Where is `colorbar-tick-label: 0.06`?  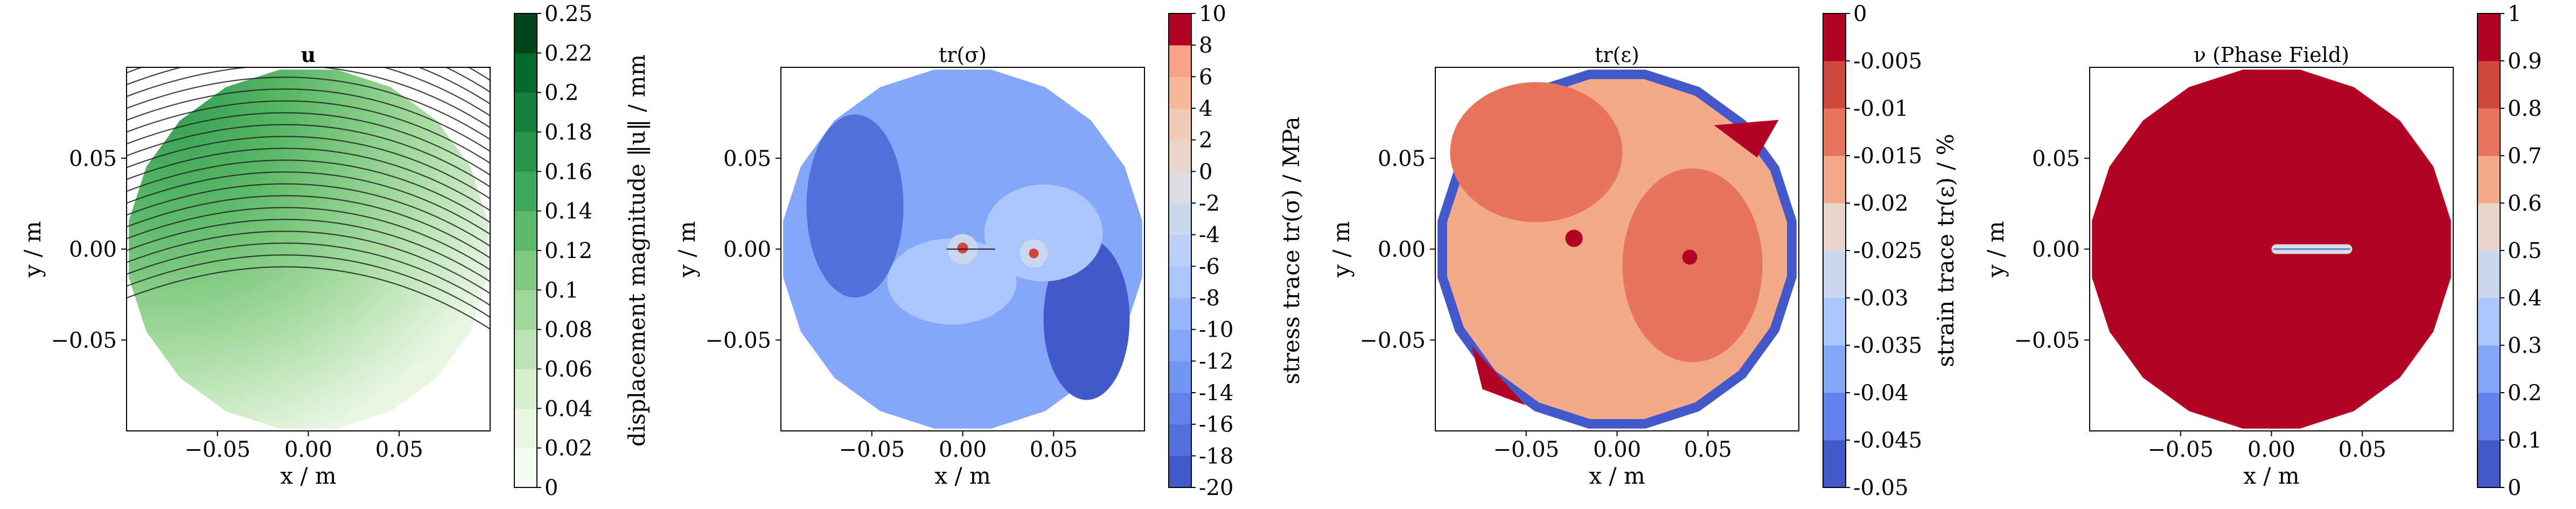
colorbar-tick-label: 0.06 is located at coordinates (568, 369).